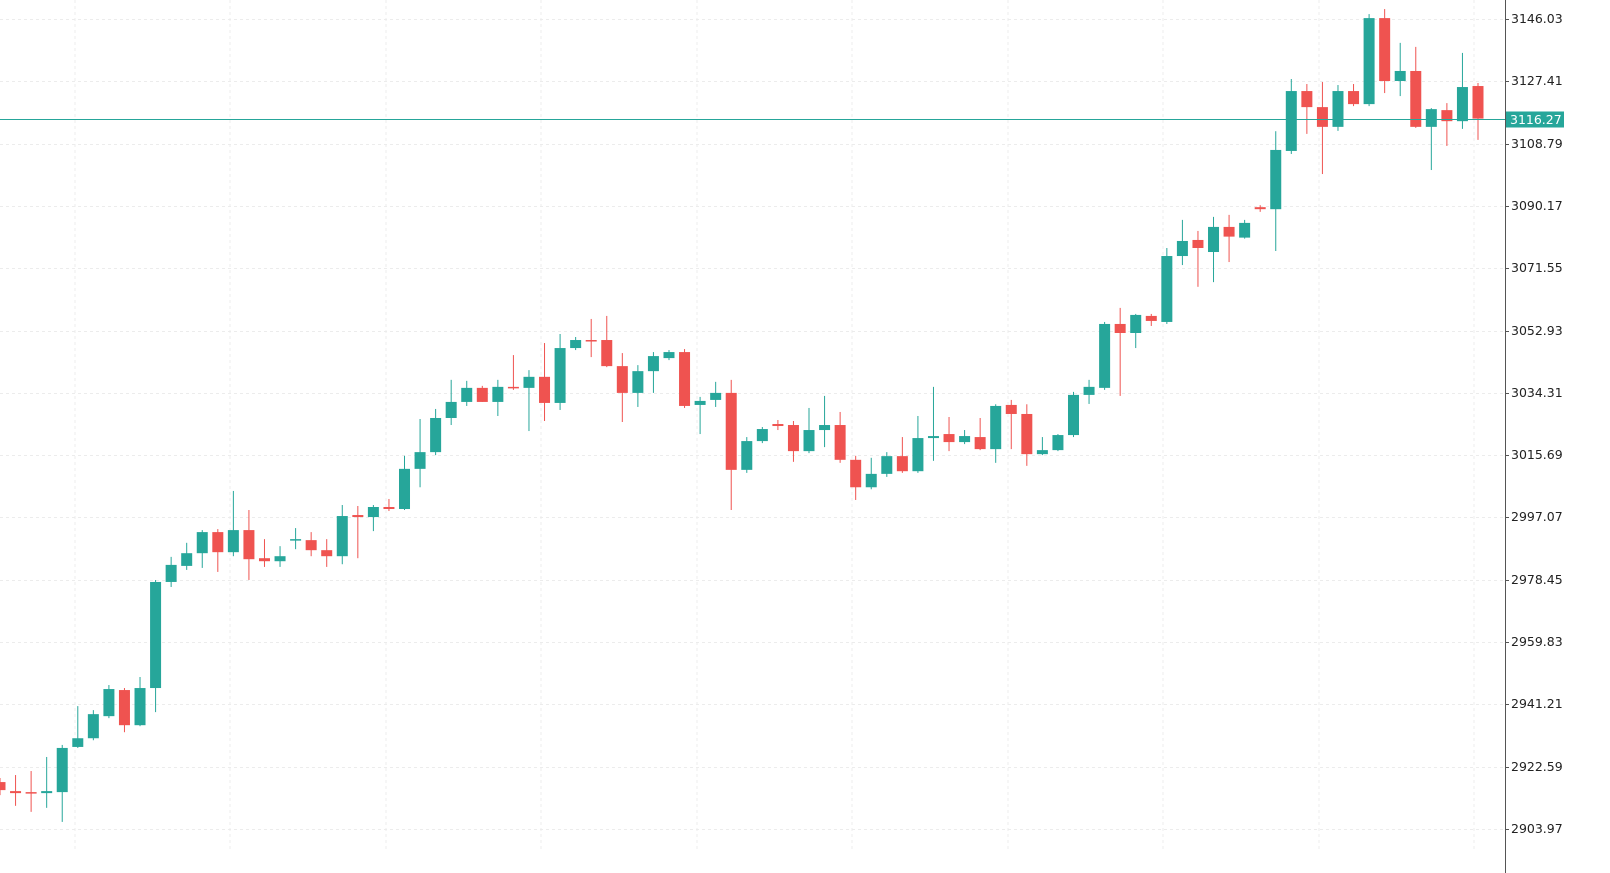 This screenshot has width=1610, height=873. Describe the element at coordinates (1537, 703) in the screenshot. I see `y-tick-label: 2941.21` at that location.